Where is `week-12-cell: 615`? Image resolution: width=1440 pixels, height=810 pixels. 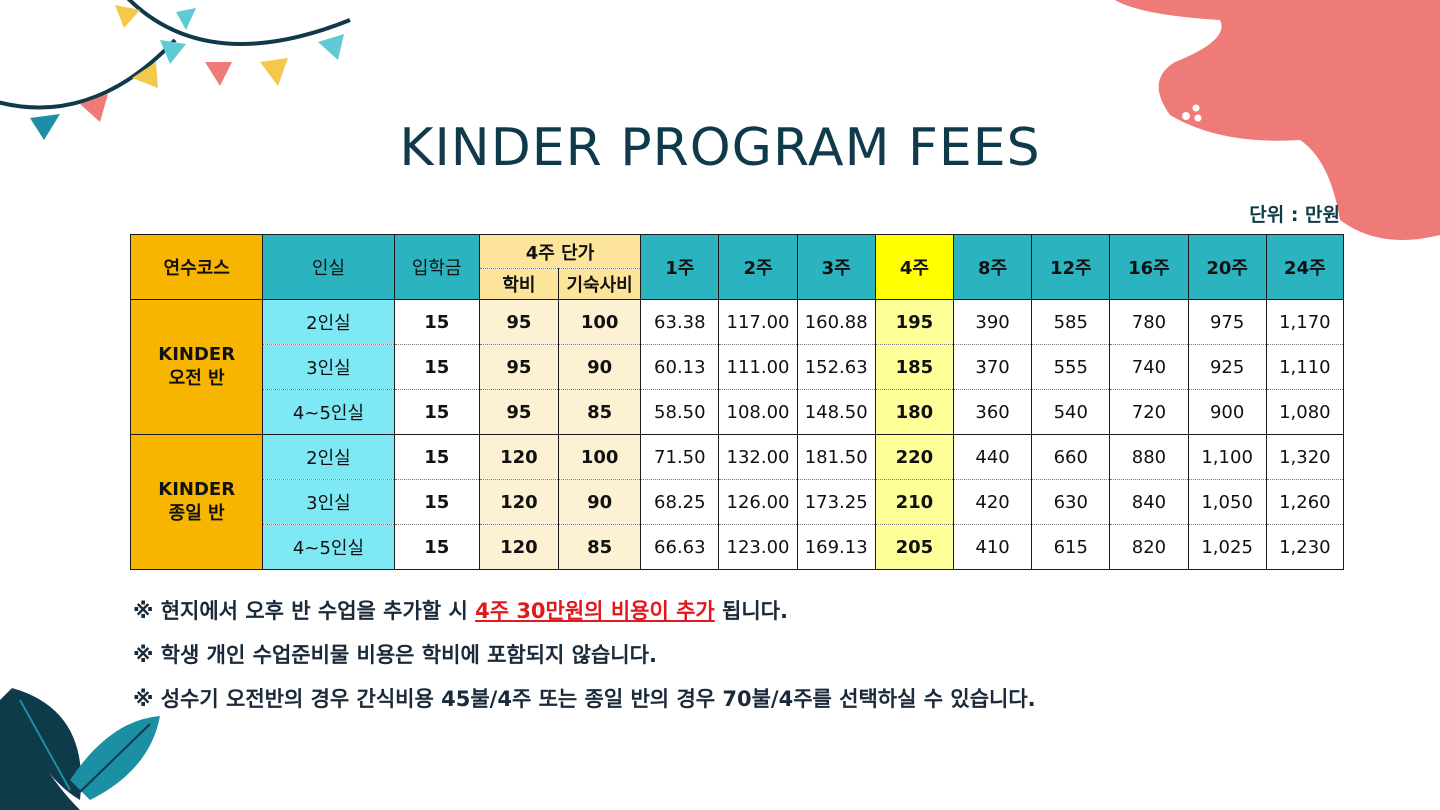 week-12-cell: 615 is located at coordinates (1071, 547).